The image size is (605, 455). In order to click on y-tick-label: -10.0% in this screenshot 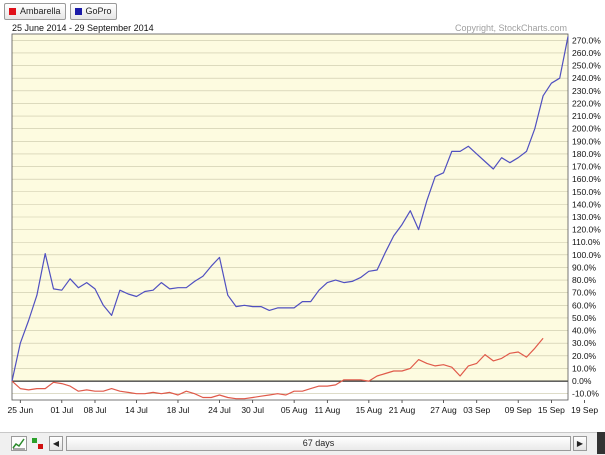, I will do `click(585, 394)`.